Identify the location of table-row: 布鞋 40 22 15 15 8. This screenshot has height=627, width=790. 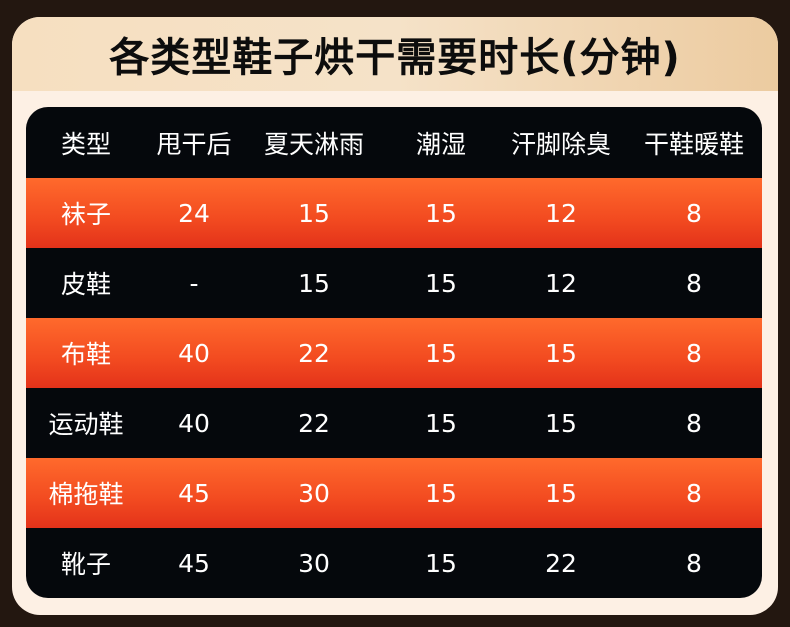
(394, 353).